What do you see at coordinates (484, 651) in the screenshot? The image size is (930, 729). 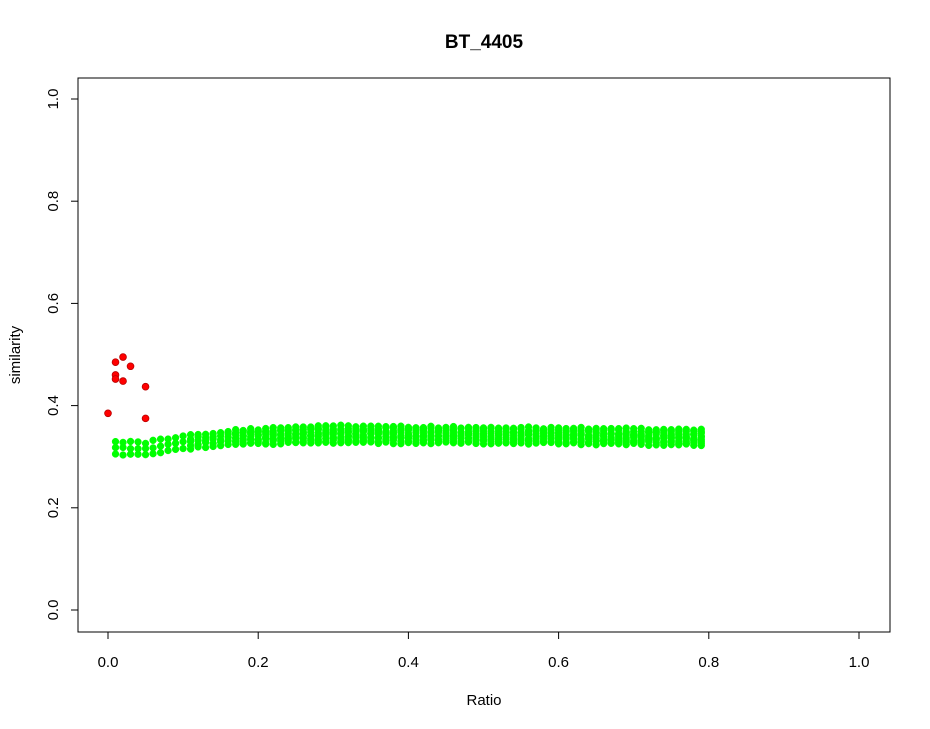 I see `x-axis: 0.0 0.2 0.4 0.6 0.8 1.0` at bounding box center [484, 651].